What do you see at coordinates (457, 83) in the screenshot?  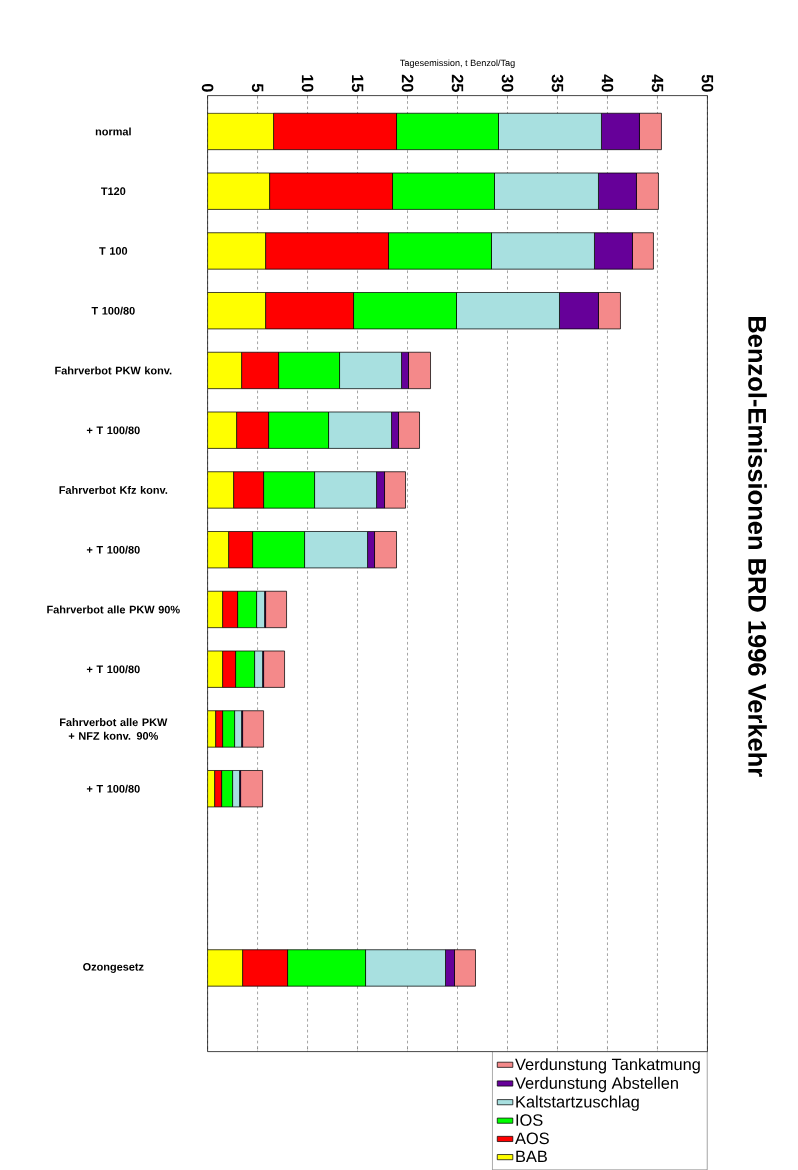 I see `x-tick-label: 25` at bounding box center [457, 83].